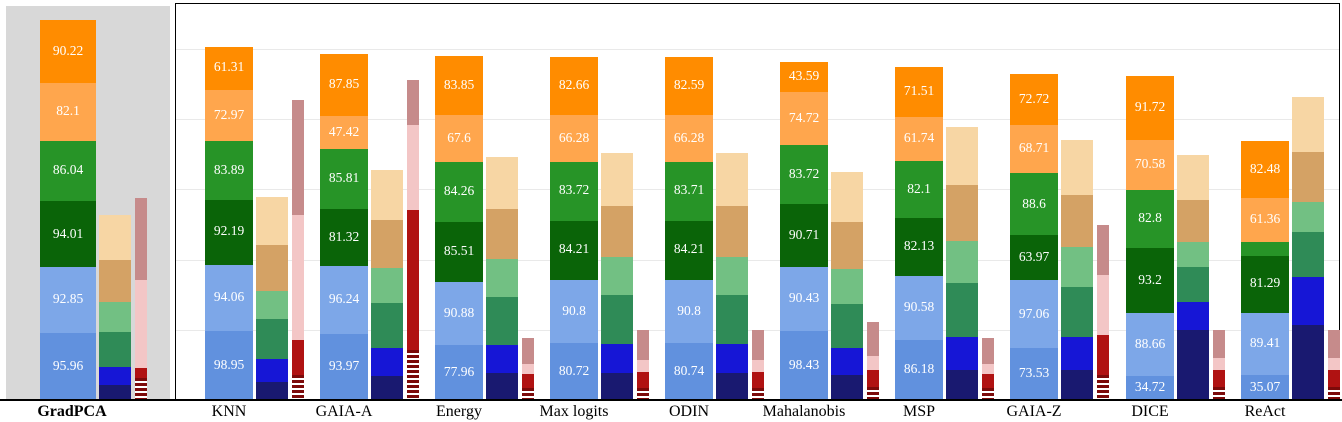  I want to click on value-label: 63.97, so click(1034, 257).